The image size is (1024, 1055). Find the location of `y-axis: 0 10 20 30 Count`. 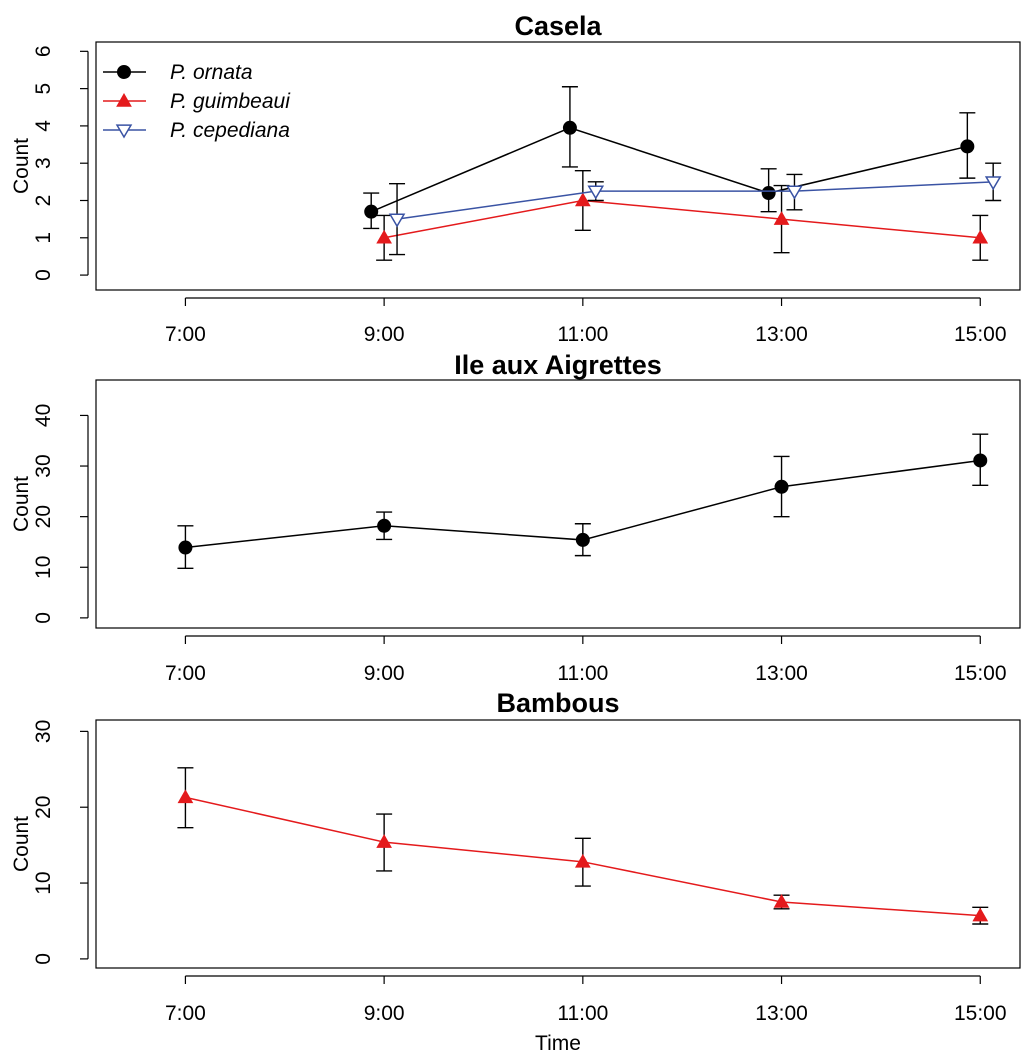

y-axis: 0 10 20 30 Count is located at coordinates (49, 842).